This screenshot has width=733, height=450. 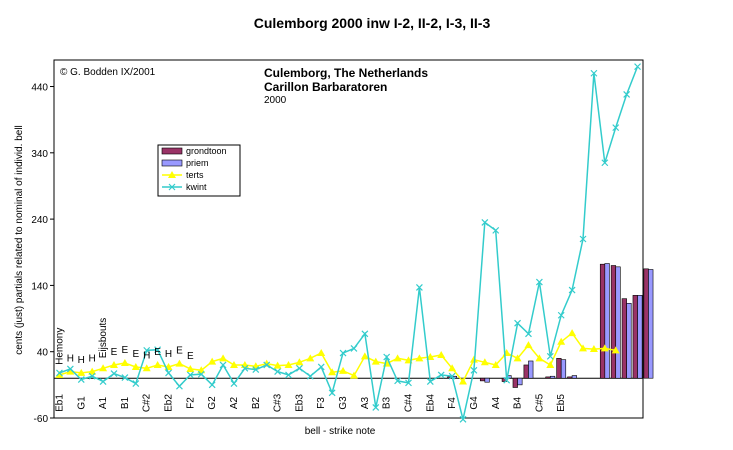 What do you see at coordinates (147, 402) in the screenshot?
I see `x-tick-label-4: C#2` at bounding box center [147, 402].